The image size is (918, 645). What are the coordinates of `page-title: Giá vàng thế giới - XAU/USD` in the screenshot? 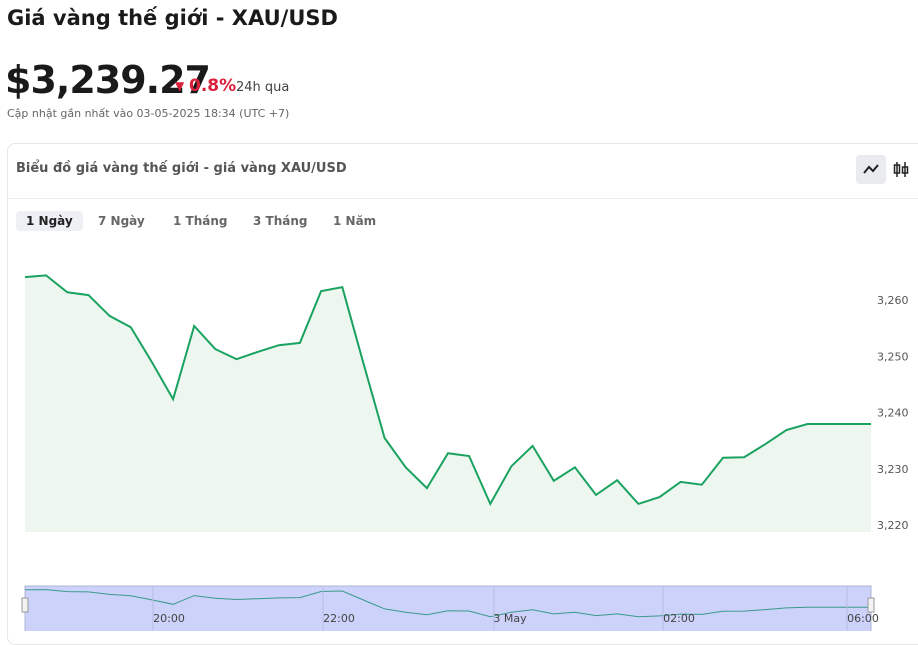 It's located at (172, 18).